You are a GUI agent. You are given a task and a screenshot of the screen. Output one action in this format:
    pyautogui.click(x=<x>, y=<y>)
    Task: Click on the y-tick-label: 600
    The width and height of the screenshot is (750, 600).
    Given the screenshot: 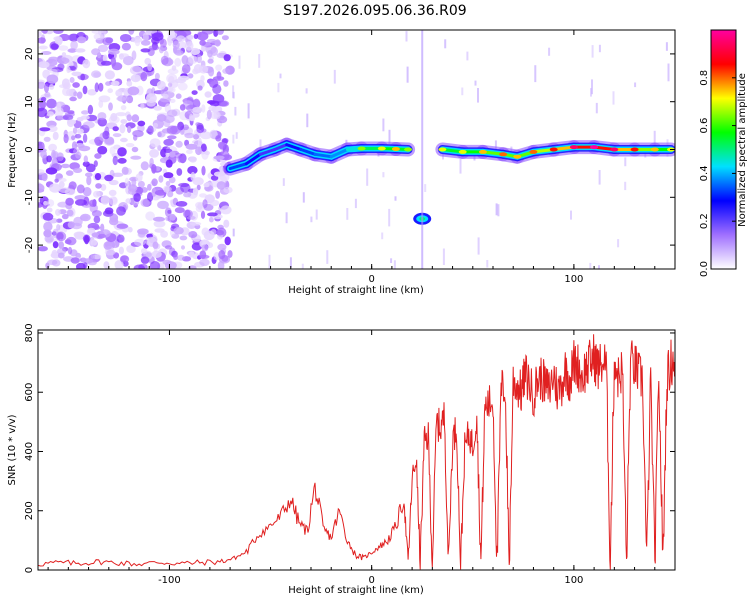 What is the action you would take?
    pyautogui.click(x=29, y=392)
    